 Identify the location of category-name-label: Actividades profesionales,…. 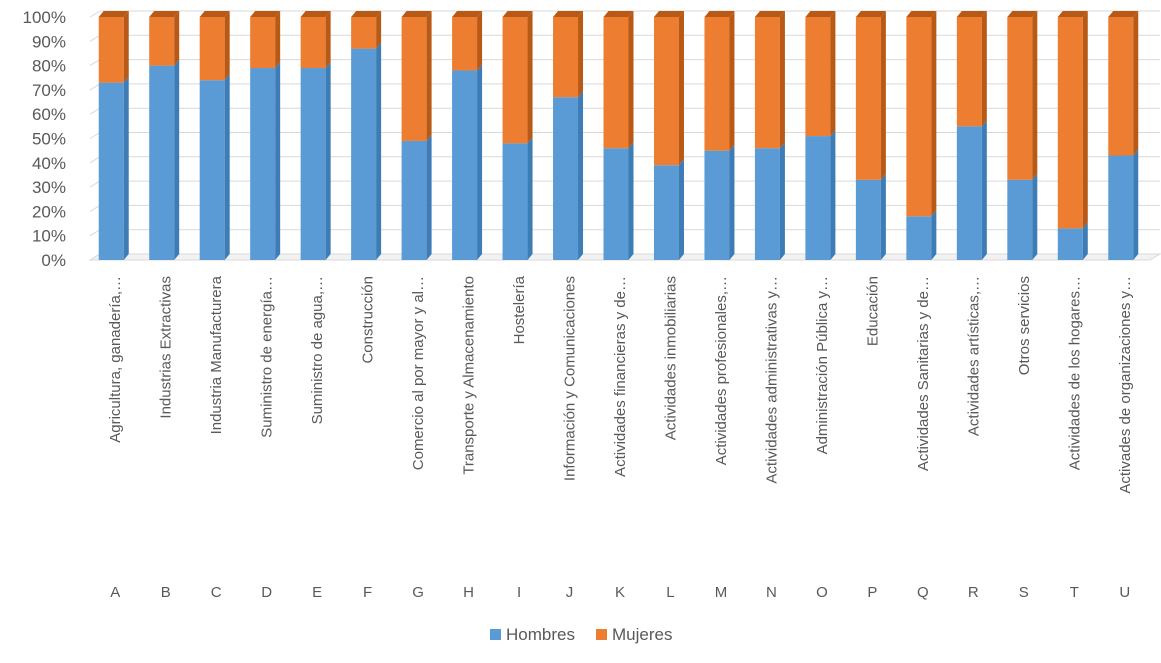
(721, 370).